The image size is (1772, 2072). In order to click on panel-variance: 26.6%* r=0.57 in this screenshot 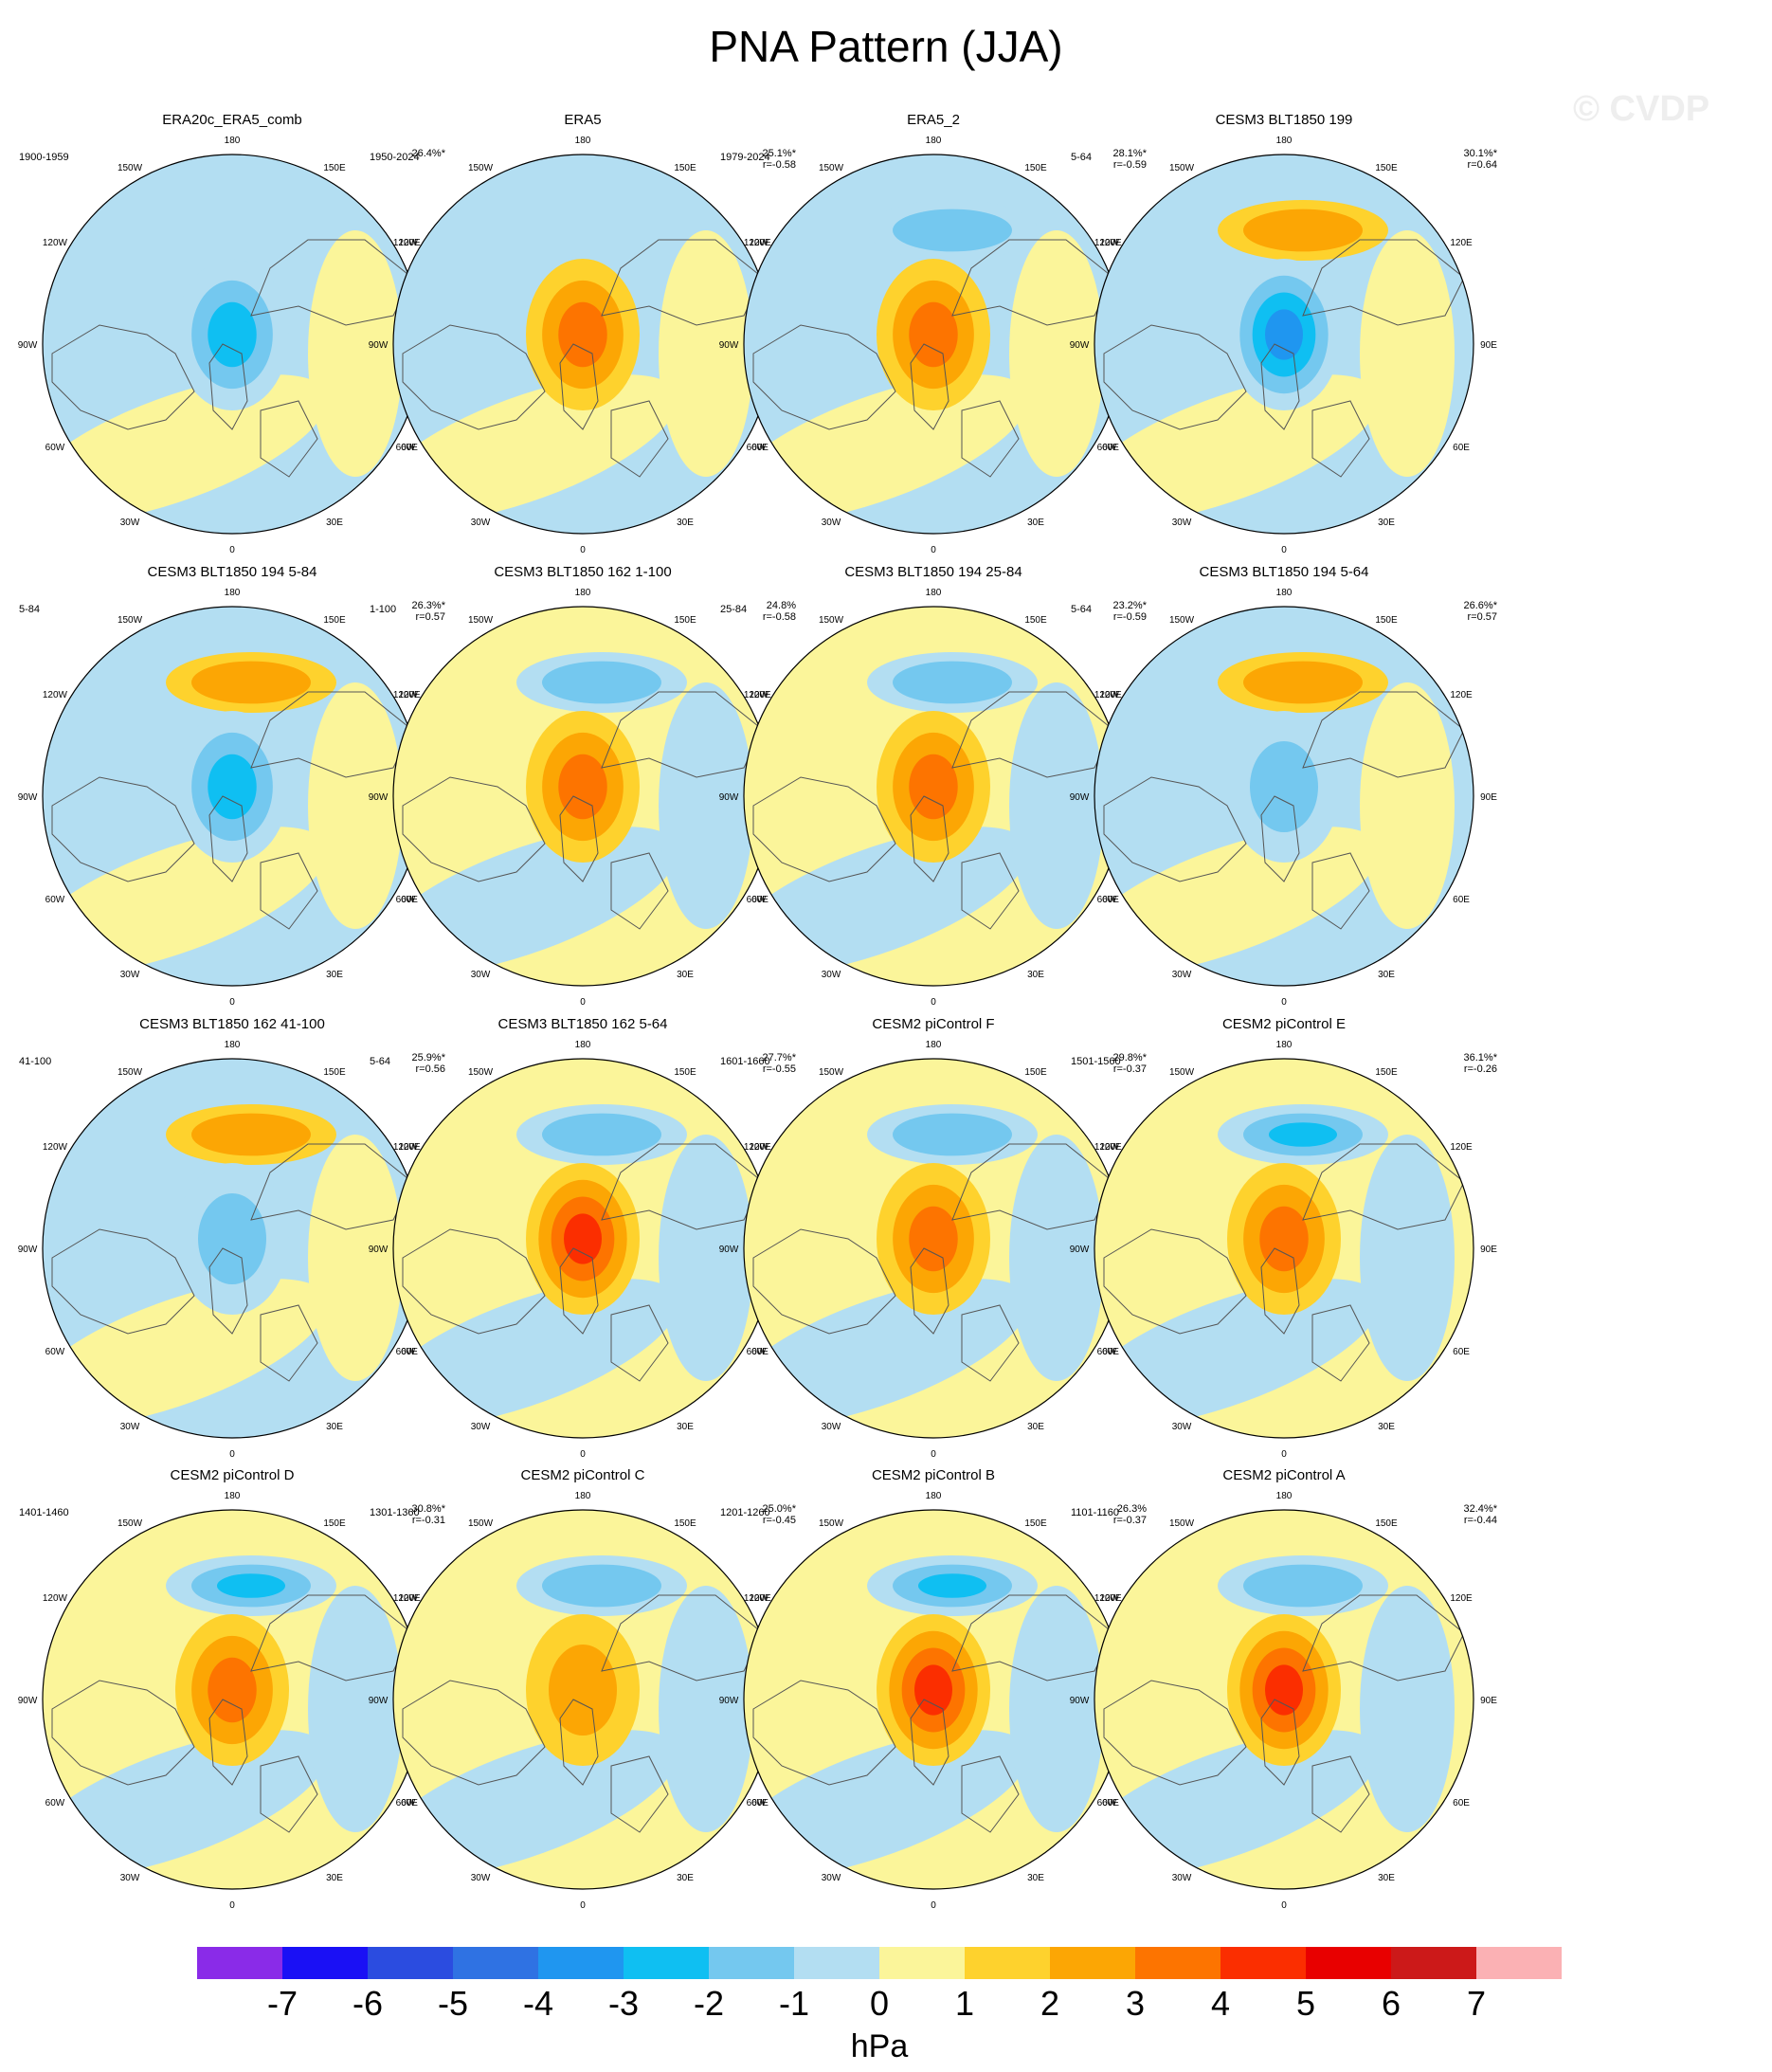, I will do `click(1480, 611)`.